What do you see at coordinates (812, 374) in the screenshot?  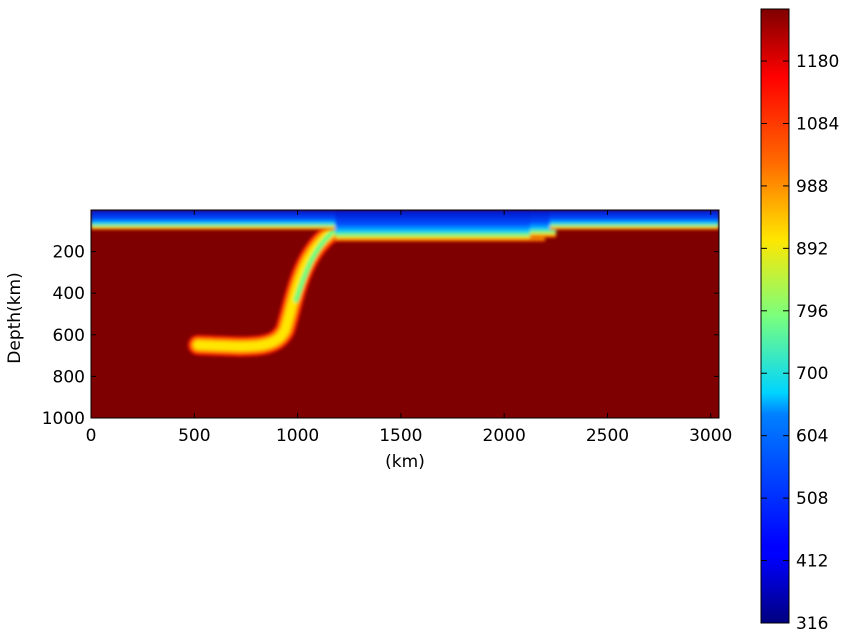 I see `colorbar-tick-label: 700` at bounding box center [812, 374].